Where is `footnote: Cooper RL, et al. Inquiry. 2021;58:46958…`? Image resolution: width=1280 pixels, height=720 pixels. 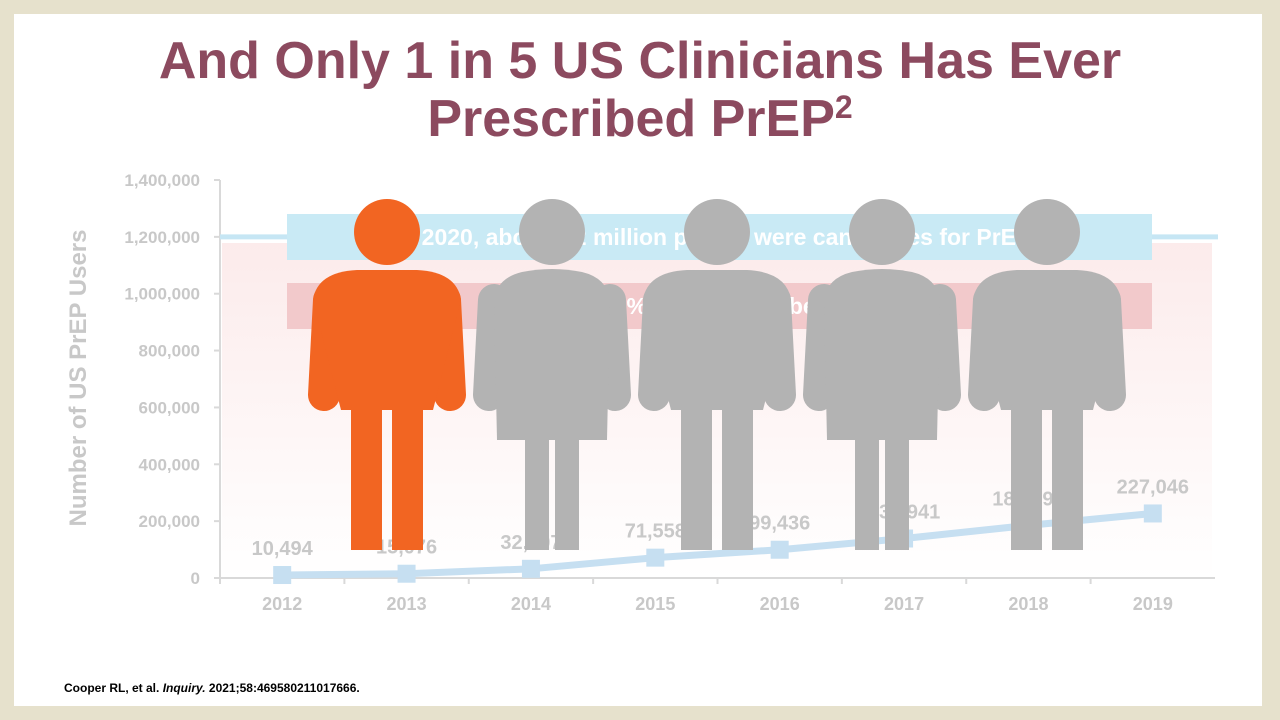 footnote: Cooper RL, et al. Inquiry. 2021;58:46958… is located at coordinates (212, 688).